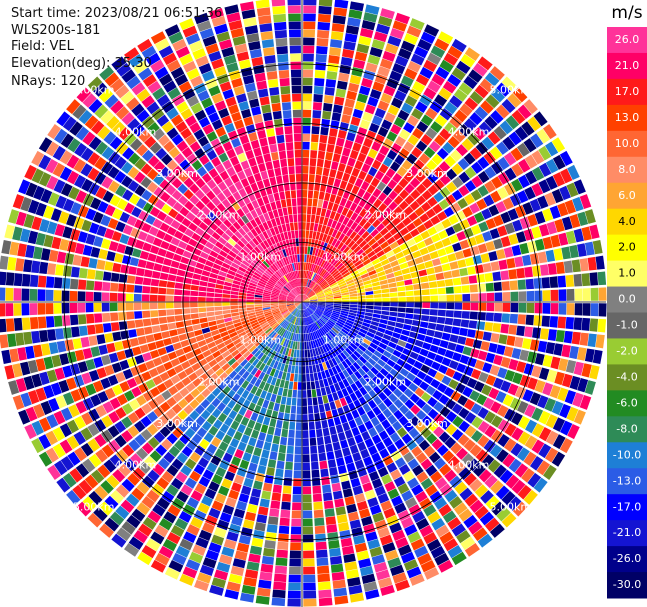 This screenshot has height=607, width=647. I want to click on ring-label: 1.00km, so click(261, 256).